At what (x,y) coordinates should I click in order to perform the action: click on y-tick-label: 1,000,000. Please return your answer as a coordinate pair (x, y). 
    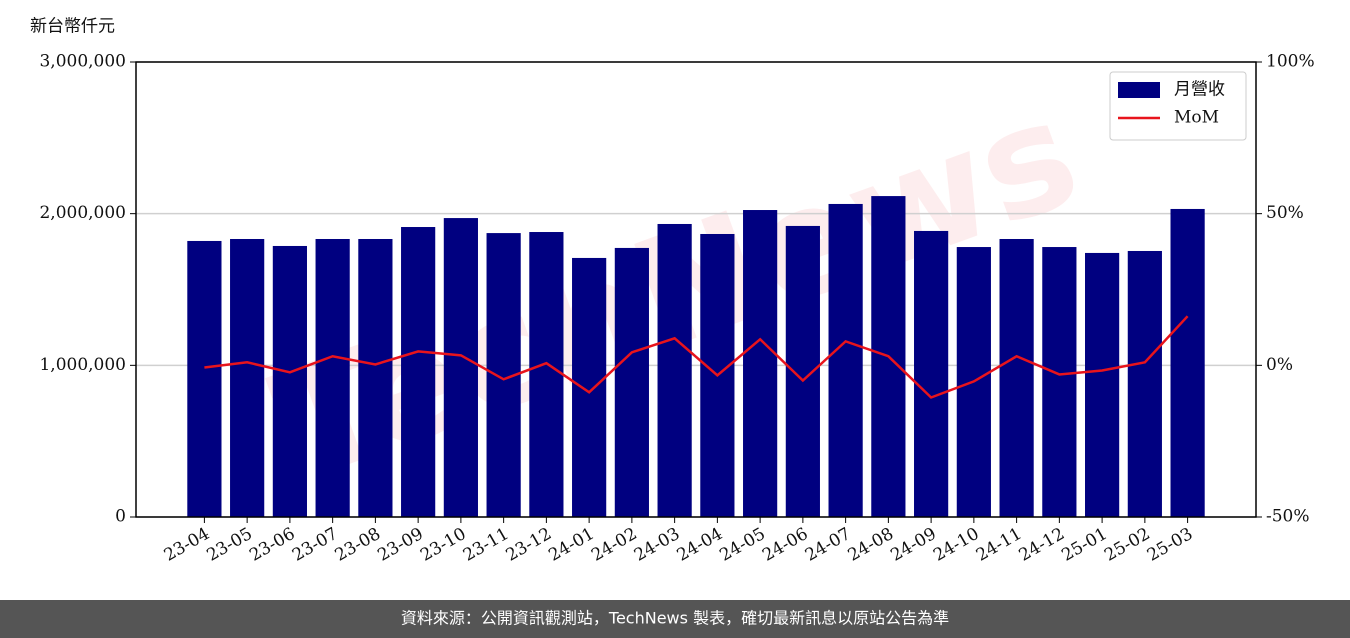
    Looking at the image, I should click on (82, 365).